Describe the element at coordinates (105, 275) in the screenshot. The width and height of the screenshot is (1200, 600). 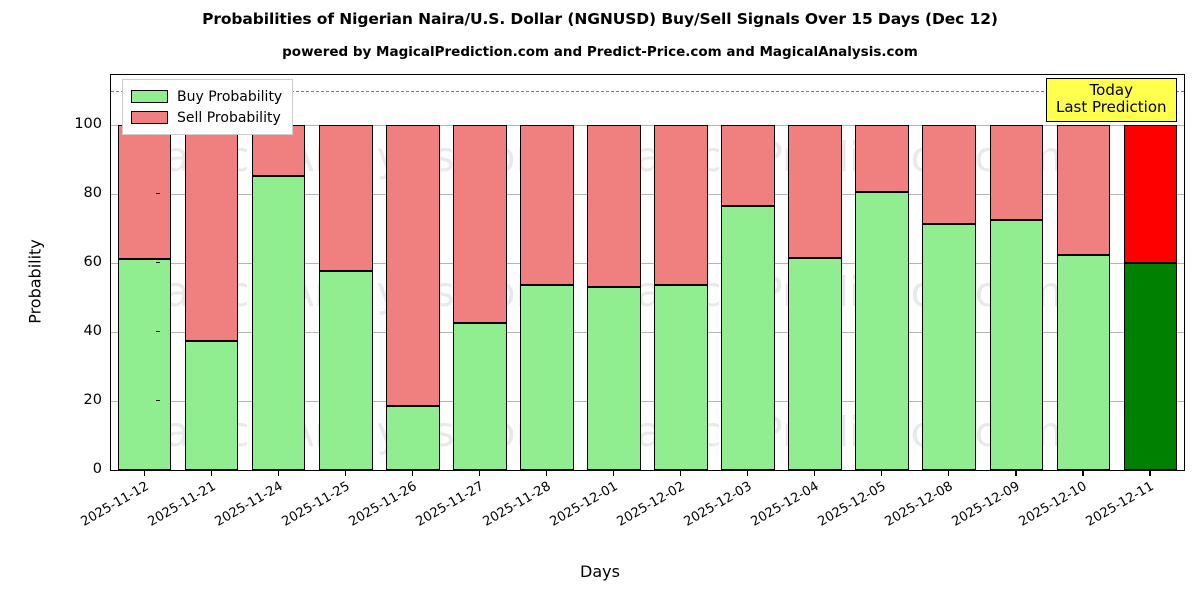
I see `y-axis-ticks: 0 20 40 60 80 100` at that location.